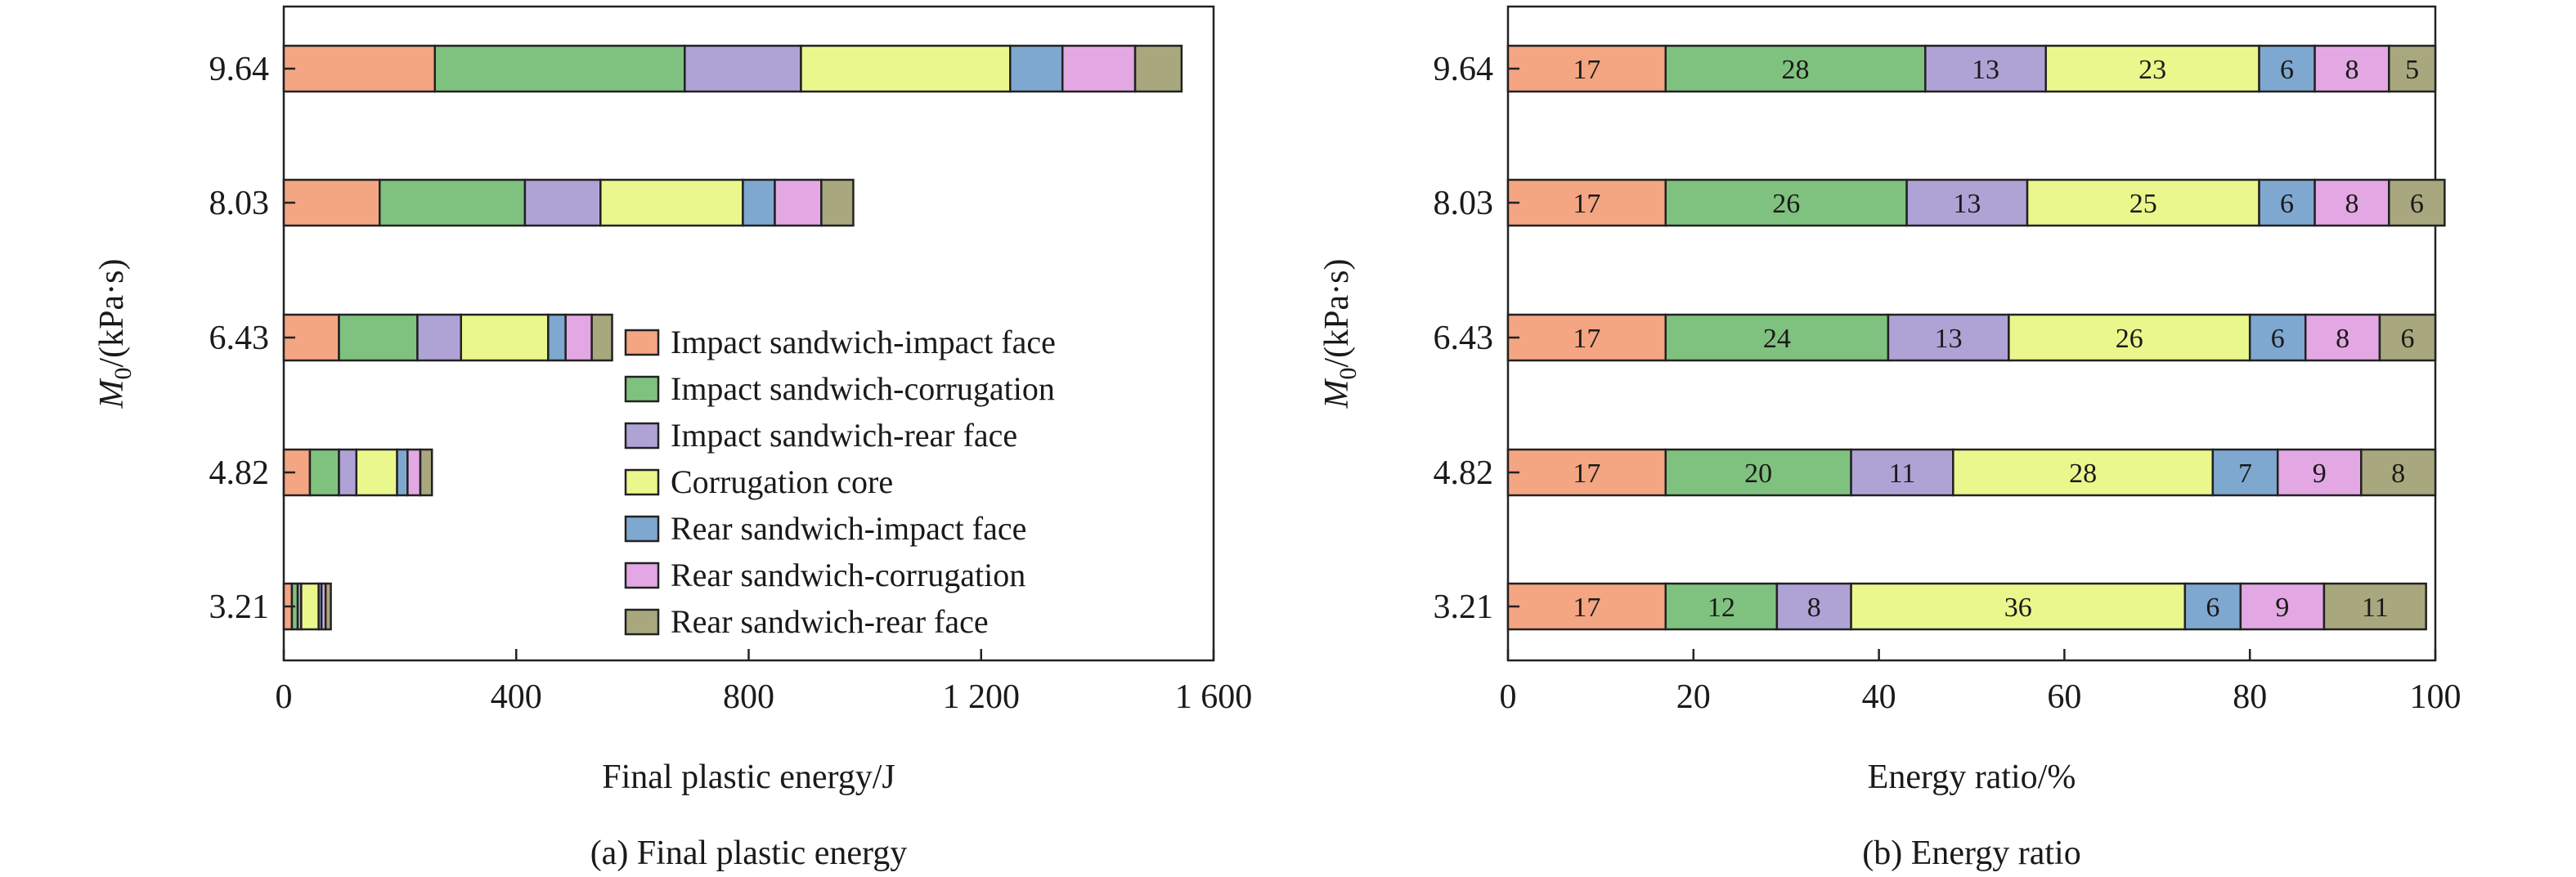 This screenshot has width=2576, height=877. I want to click on x-tick-label: 100, so click(2436, 697).